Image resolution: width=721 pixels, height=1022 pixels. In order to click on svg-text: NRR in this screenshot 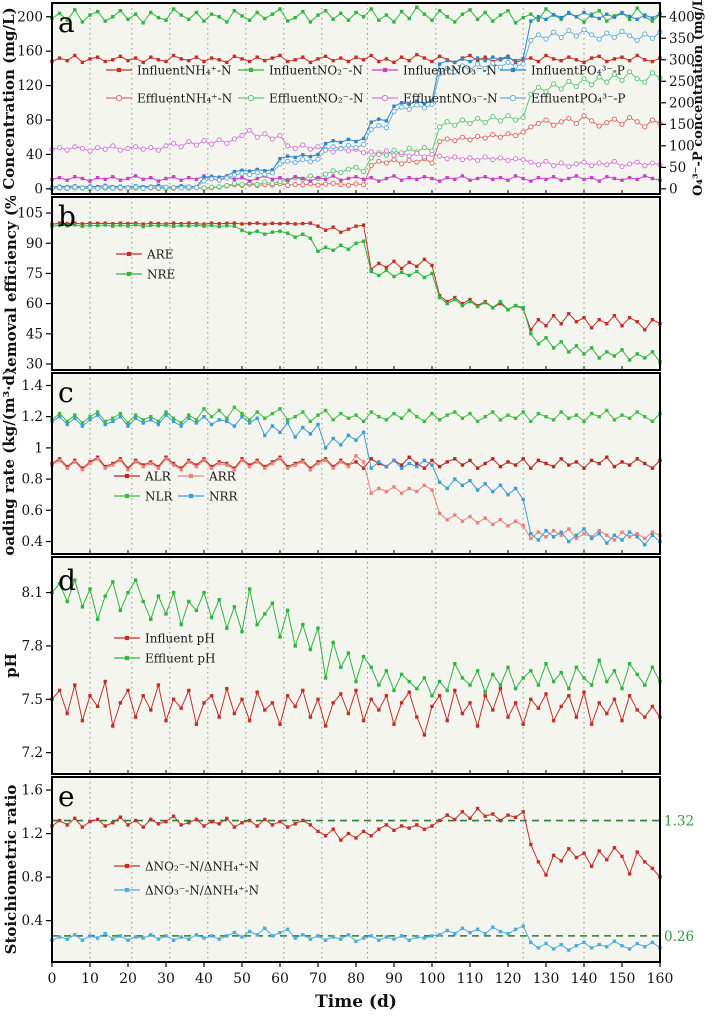, I will do `click(224, 497)`.